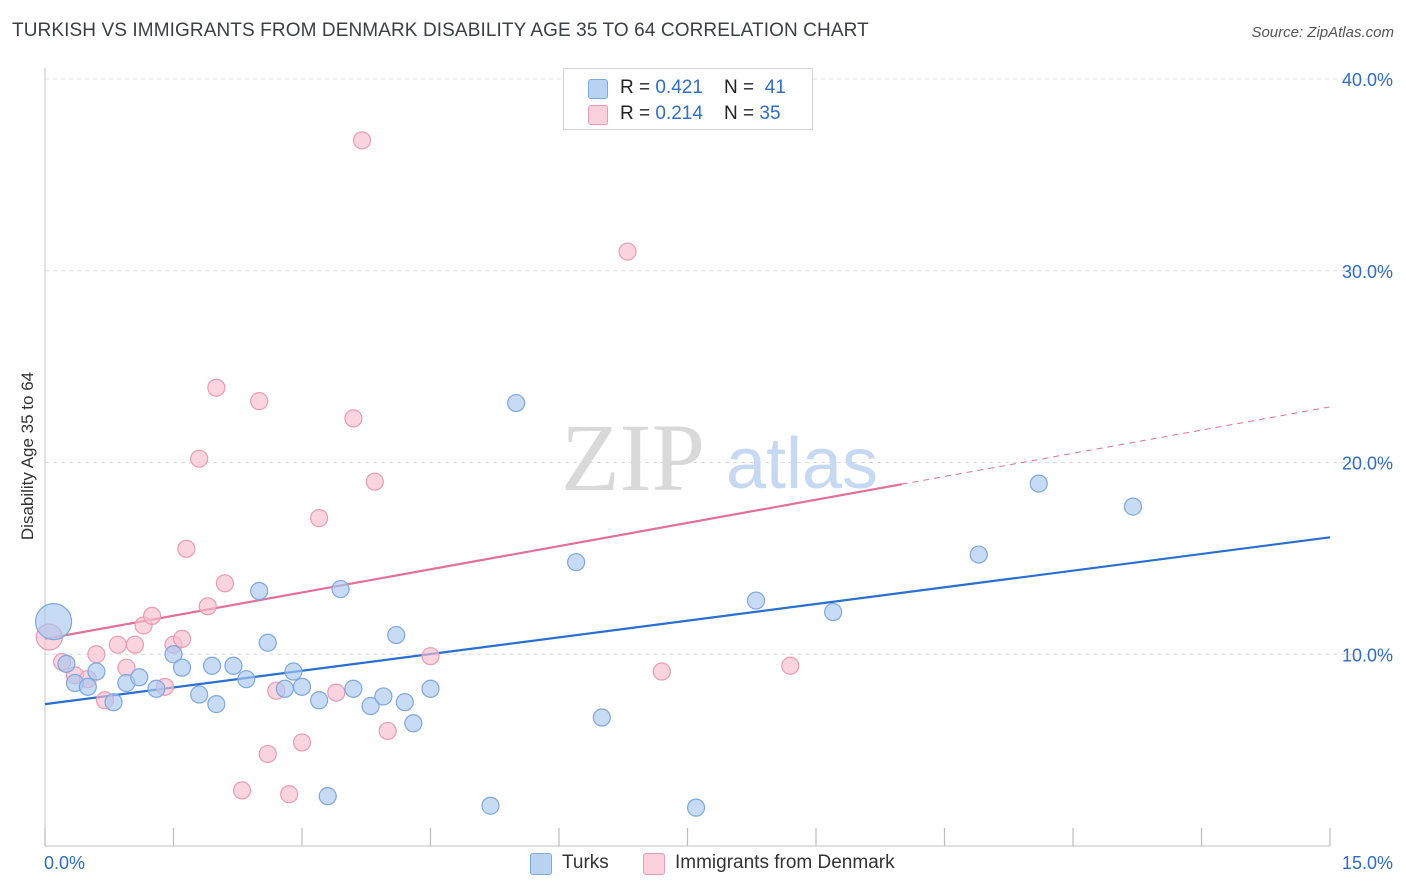  Describe the element at coordinates (473, 561) in the screenshot. I see `denmark-trend-line` at that location.